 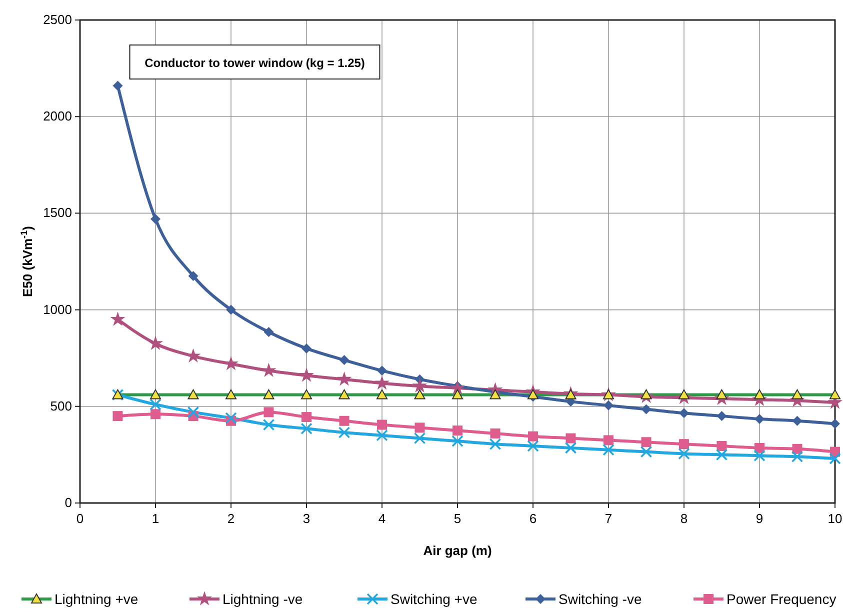 What do you see at coordinates (96, 599) in the screenshot?
I see `legend-label: Lightning +ve` at bounding box center [96, 599].